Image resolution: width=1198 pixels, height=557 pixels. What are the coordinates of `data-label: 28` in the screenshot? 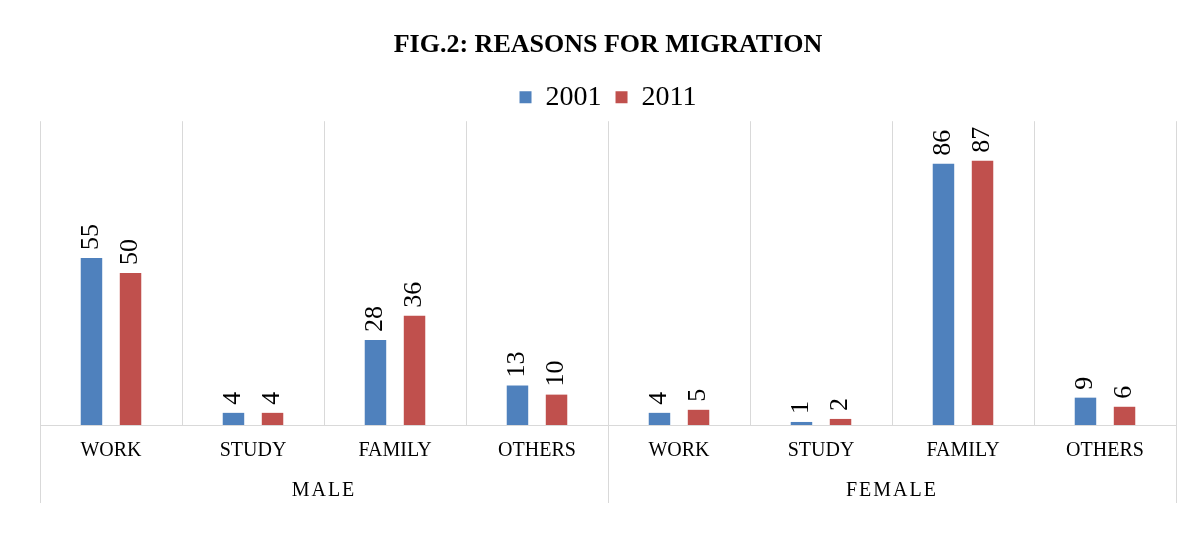 It's located at (374, 318).